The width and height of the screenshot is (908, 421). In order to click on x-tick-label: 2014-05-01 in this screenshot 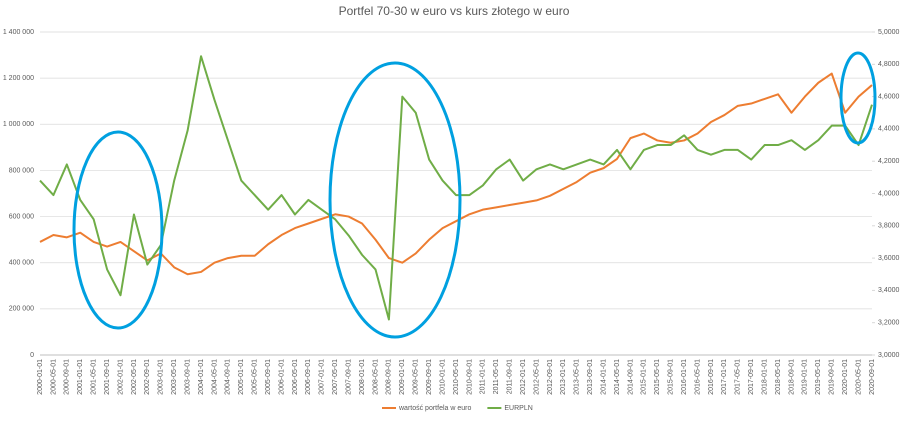, I will do `click(617, 377)`.